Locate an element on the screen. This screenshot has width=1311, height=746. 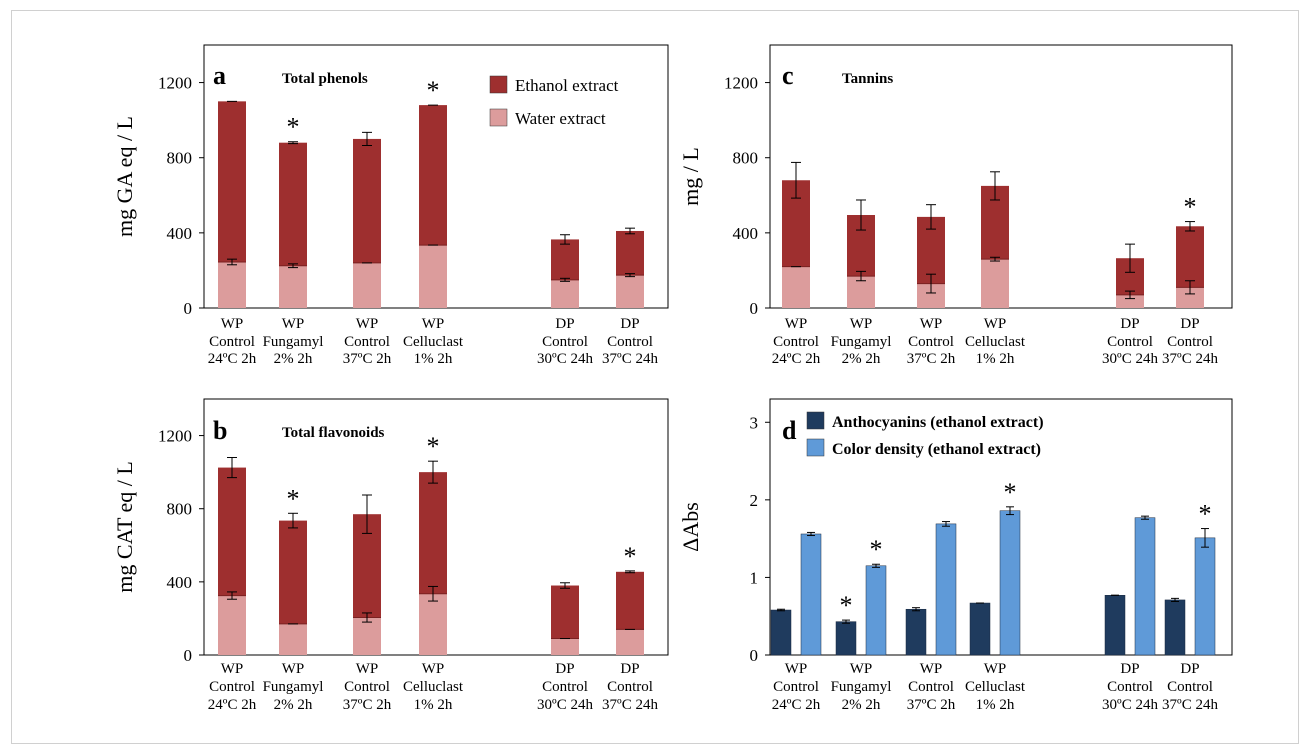
y-tick-label: 2 is located at coordinates (754, 500).